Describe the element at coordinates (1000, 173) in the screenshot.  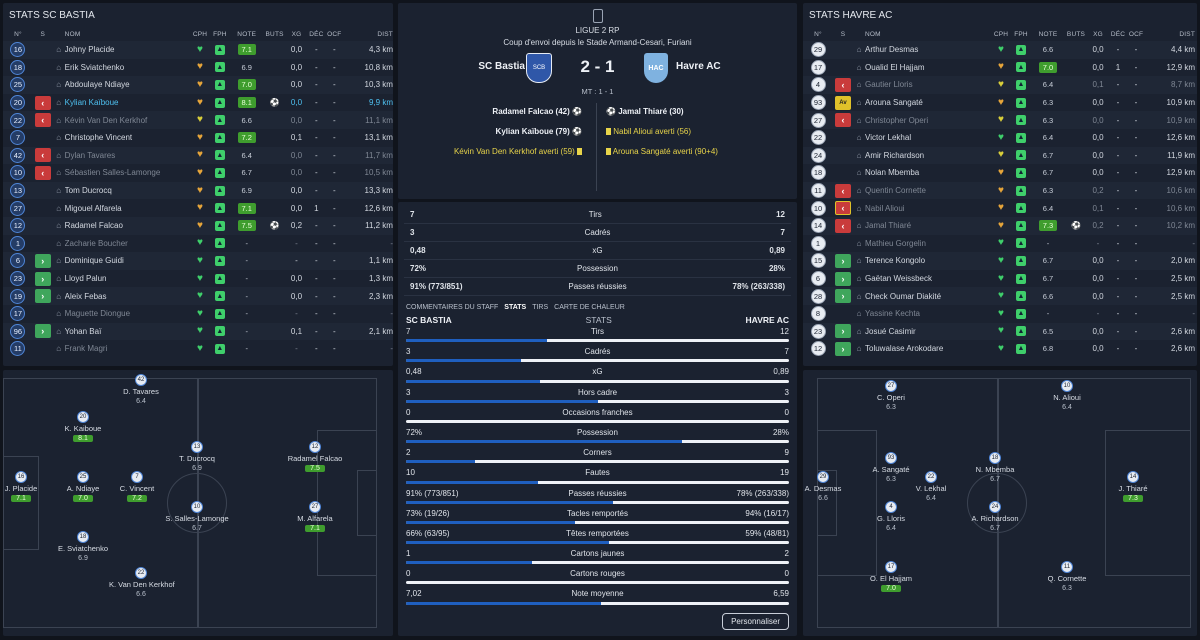
I see `table-row: 18 ⌂ Nolan Mbemba ♥ ▲ 6.7 0,0 - - 12,9 km` at that location.